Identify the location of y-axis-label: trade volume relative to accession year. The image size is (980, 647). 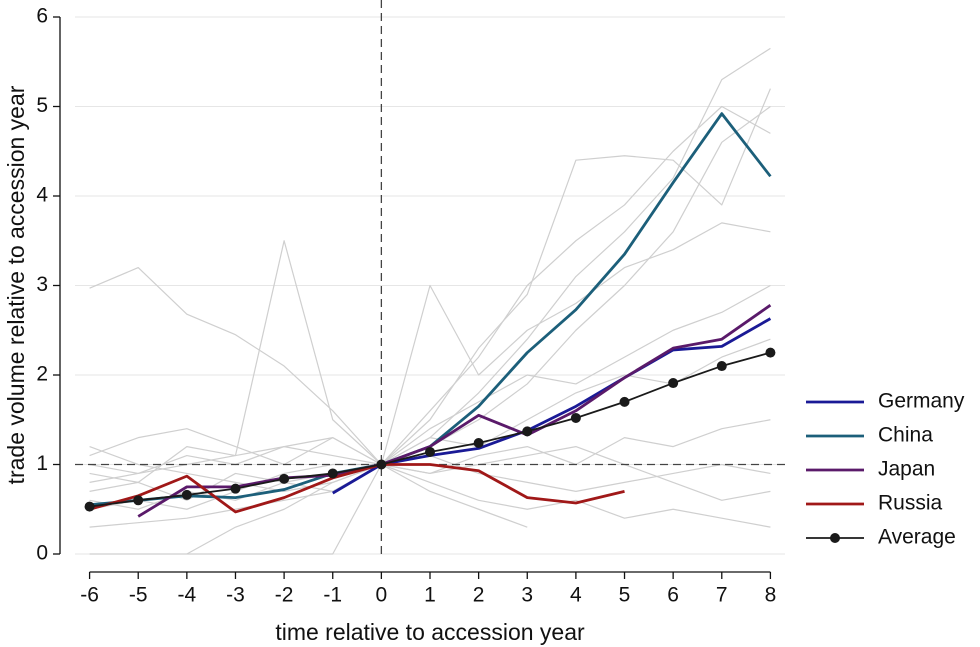
(16, 284).